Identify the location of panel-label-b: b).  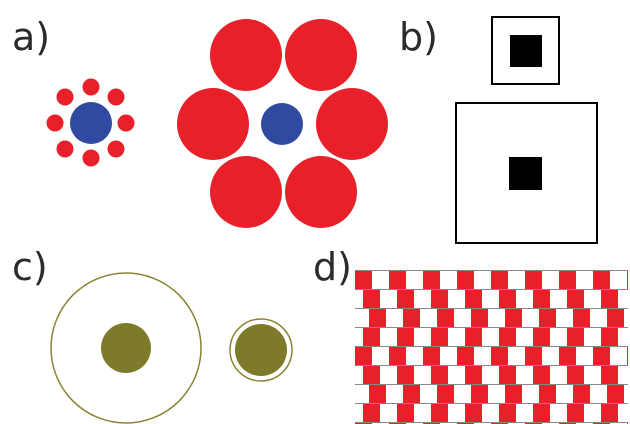
(418, 37).